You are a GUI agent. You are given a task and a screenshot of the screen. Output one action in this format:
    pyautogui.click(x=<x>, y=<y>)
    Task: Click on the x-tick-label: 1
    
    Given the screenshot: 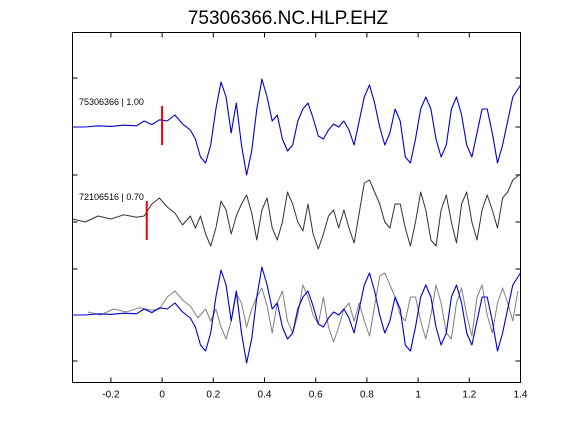 What is the action you would take?
    pyautogui.click(x=418, y=395)
    